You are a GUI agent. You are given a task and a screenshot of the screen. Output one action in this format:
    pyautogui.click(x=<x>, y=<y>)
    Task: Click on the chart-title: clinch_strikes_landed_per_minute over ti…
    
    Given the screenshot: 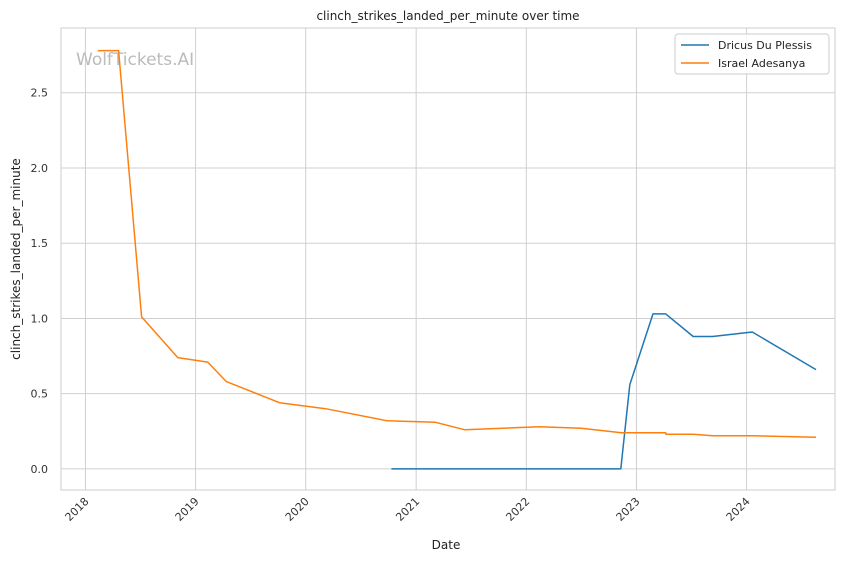 What is the action you would take?
    pyautogui.click(x=447, y=16)
    